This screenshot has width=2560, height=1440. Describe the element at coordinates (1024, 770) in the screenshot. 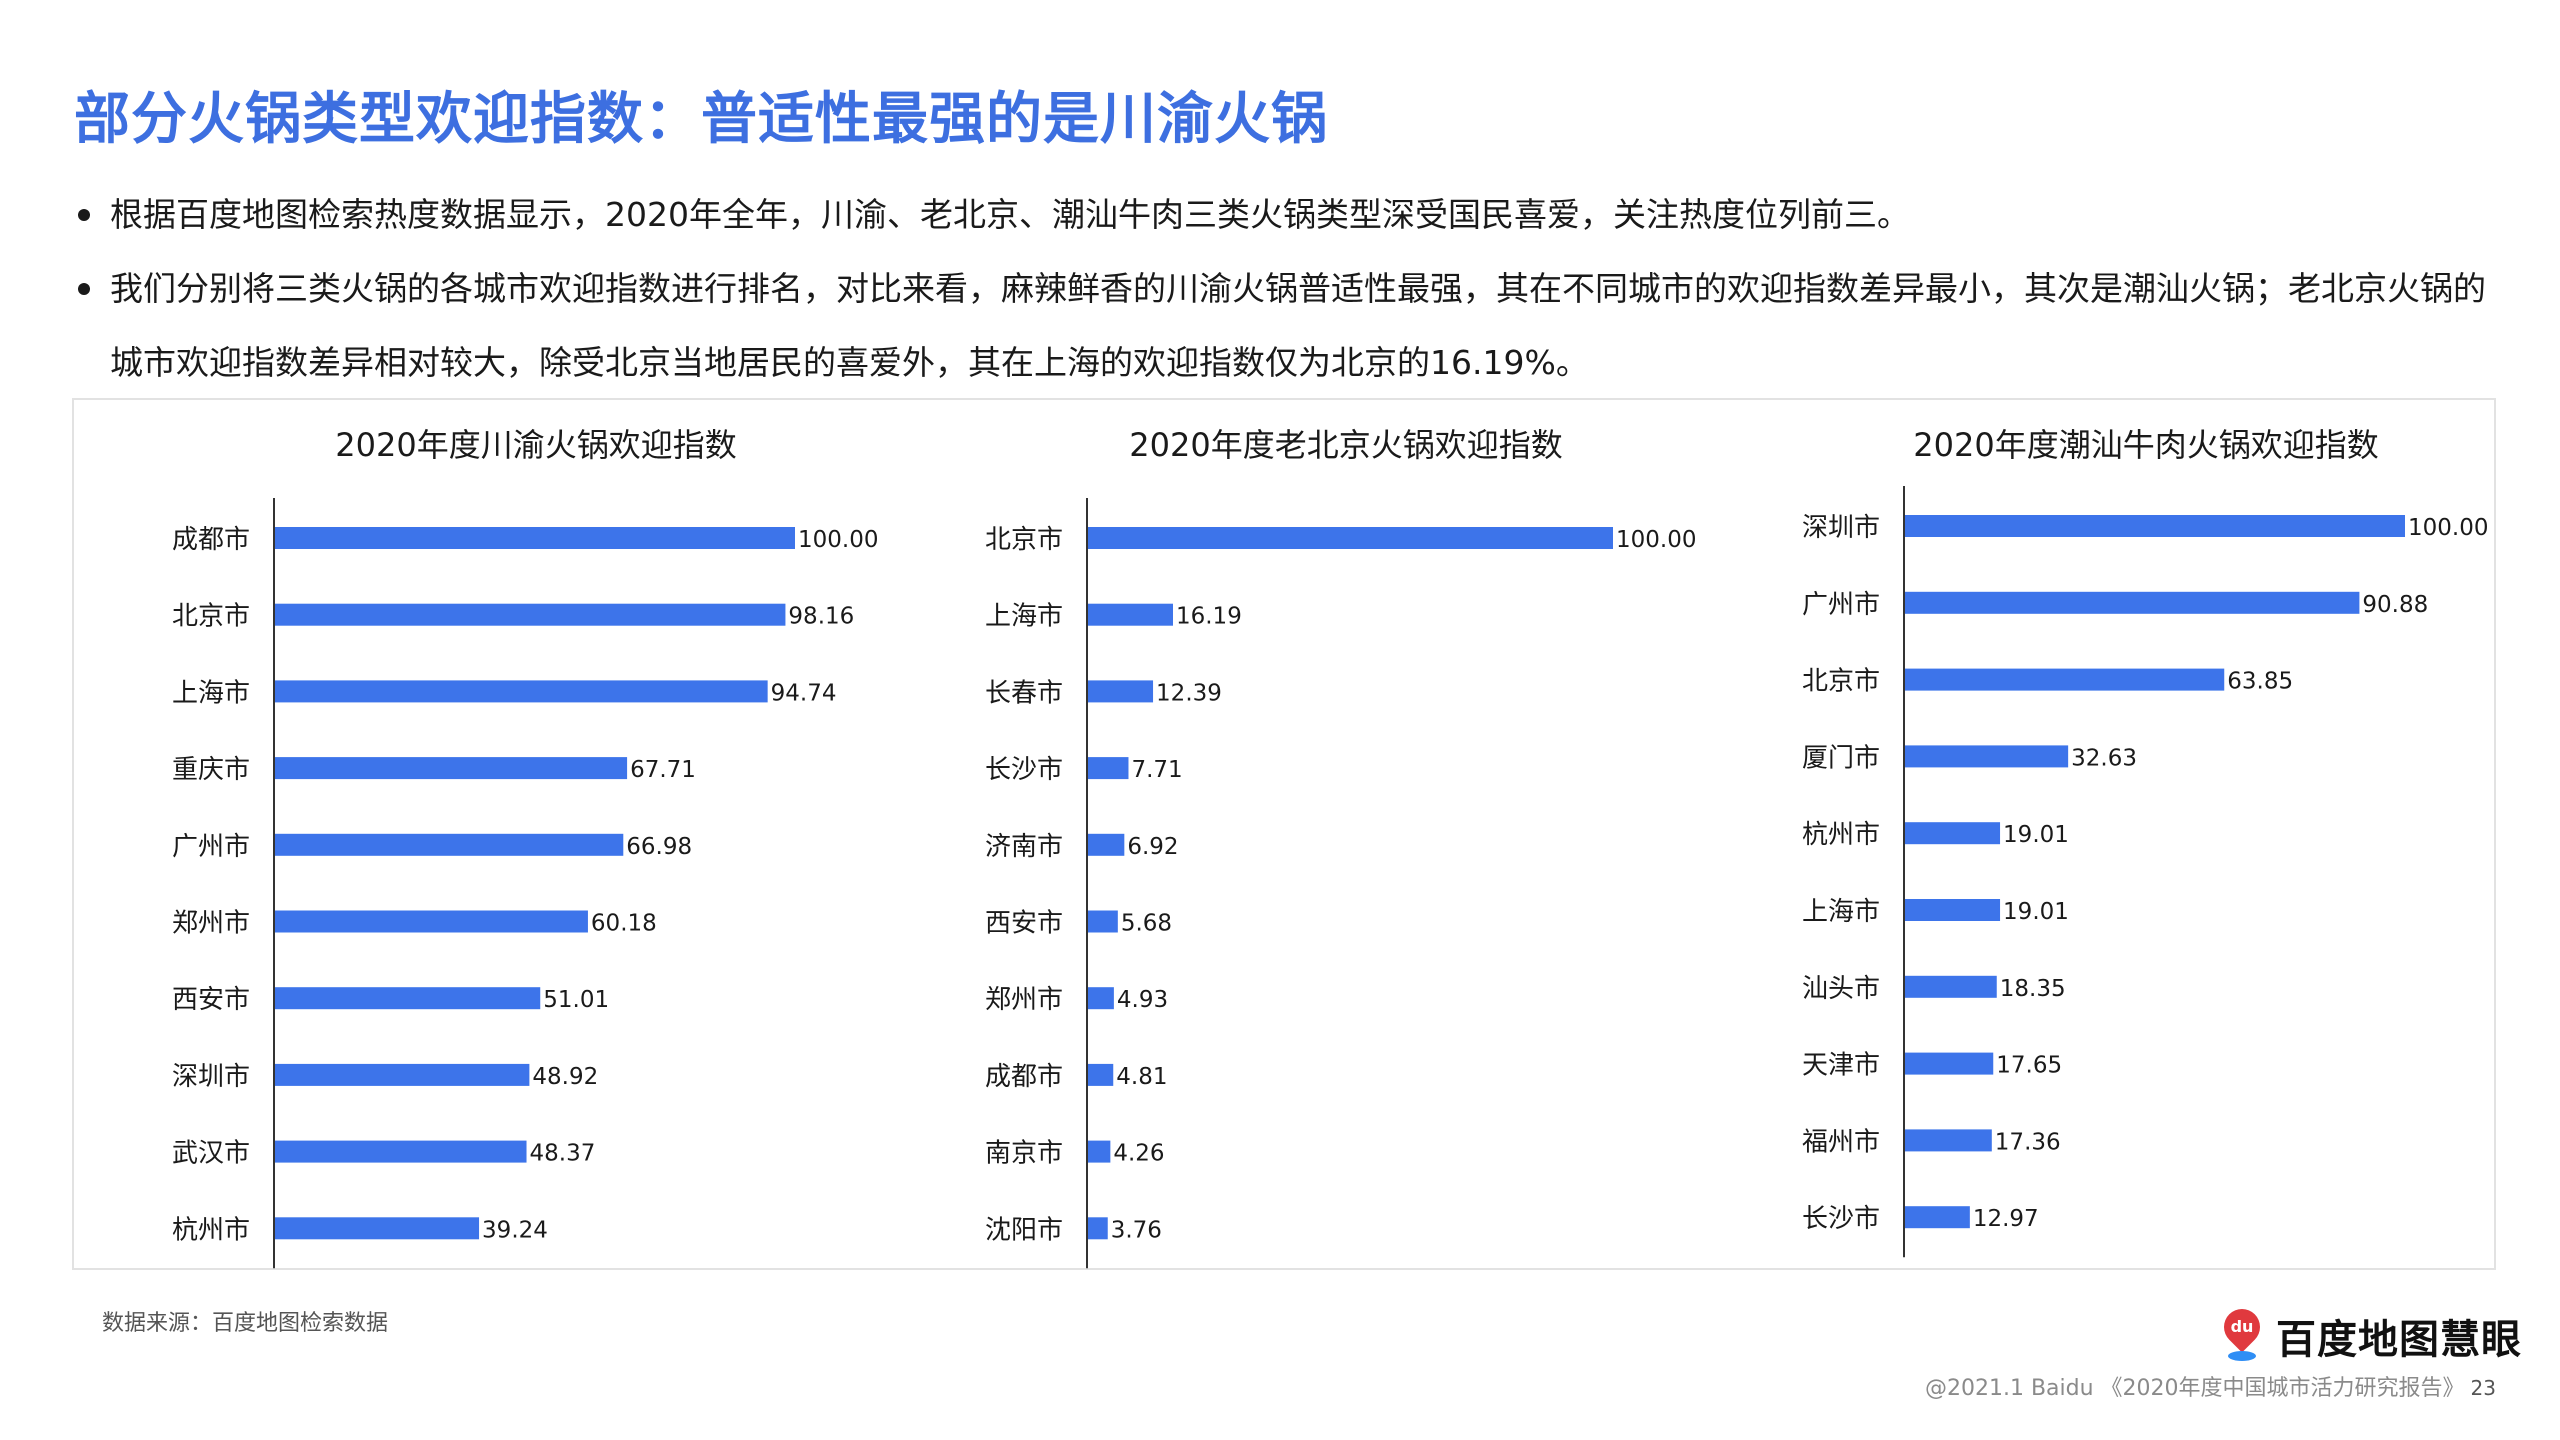

I see `category-label: 长沙市` at that location.